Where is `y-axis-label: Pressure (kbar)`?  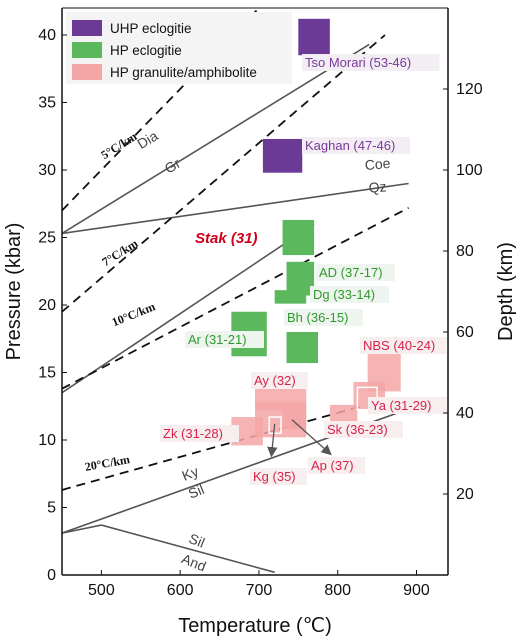
y-axis-label: Pressure (kbar) is located at coordinates (14, 292).